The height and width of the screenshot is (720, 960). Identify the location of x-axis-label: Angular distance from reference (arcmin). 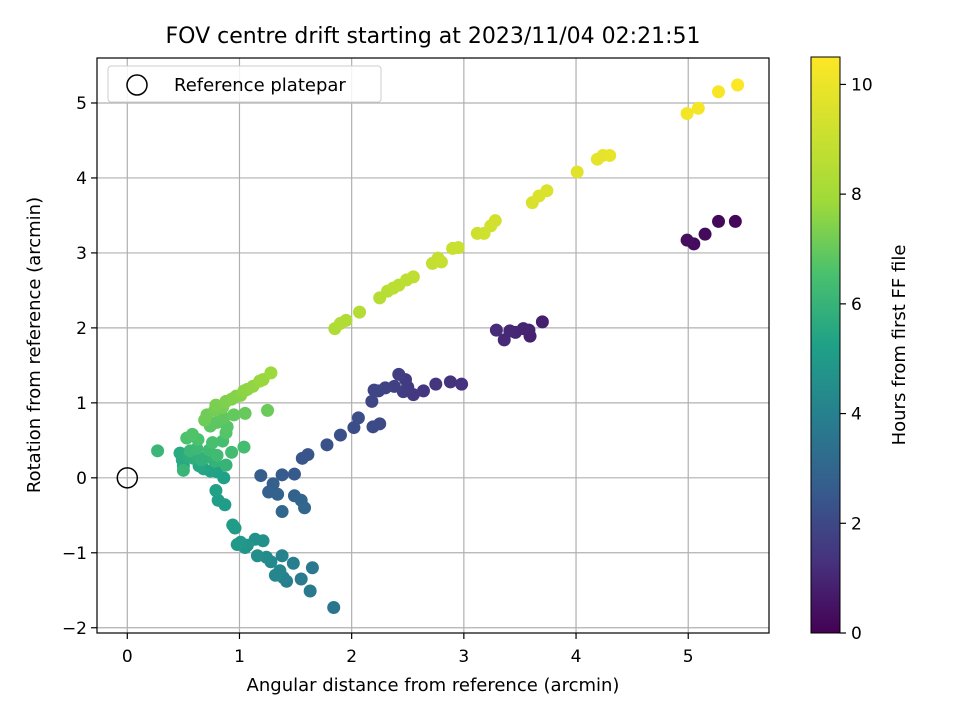
(433, 685).